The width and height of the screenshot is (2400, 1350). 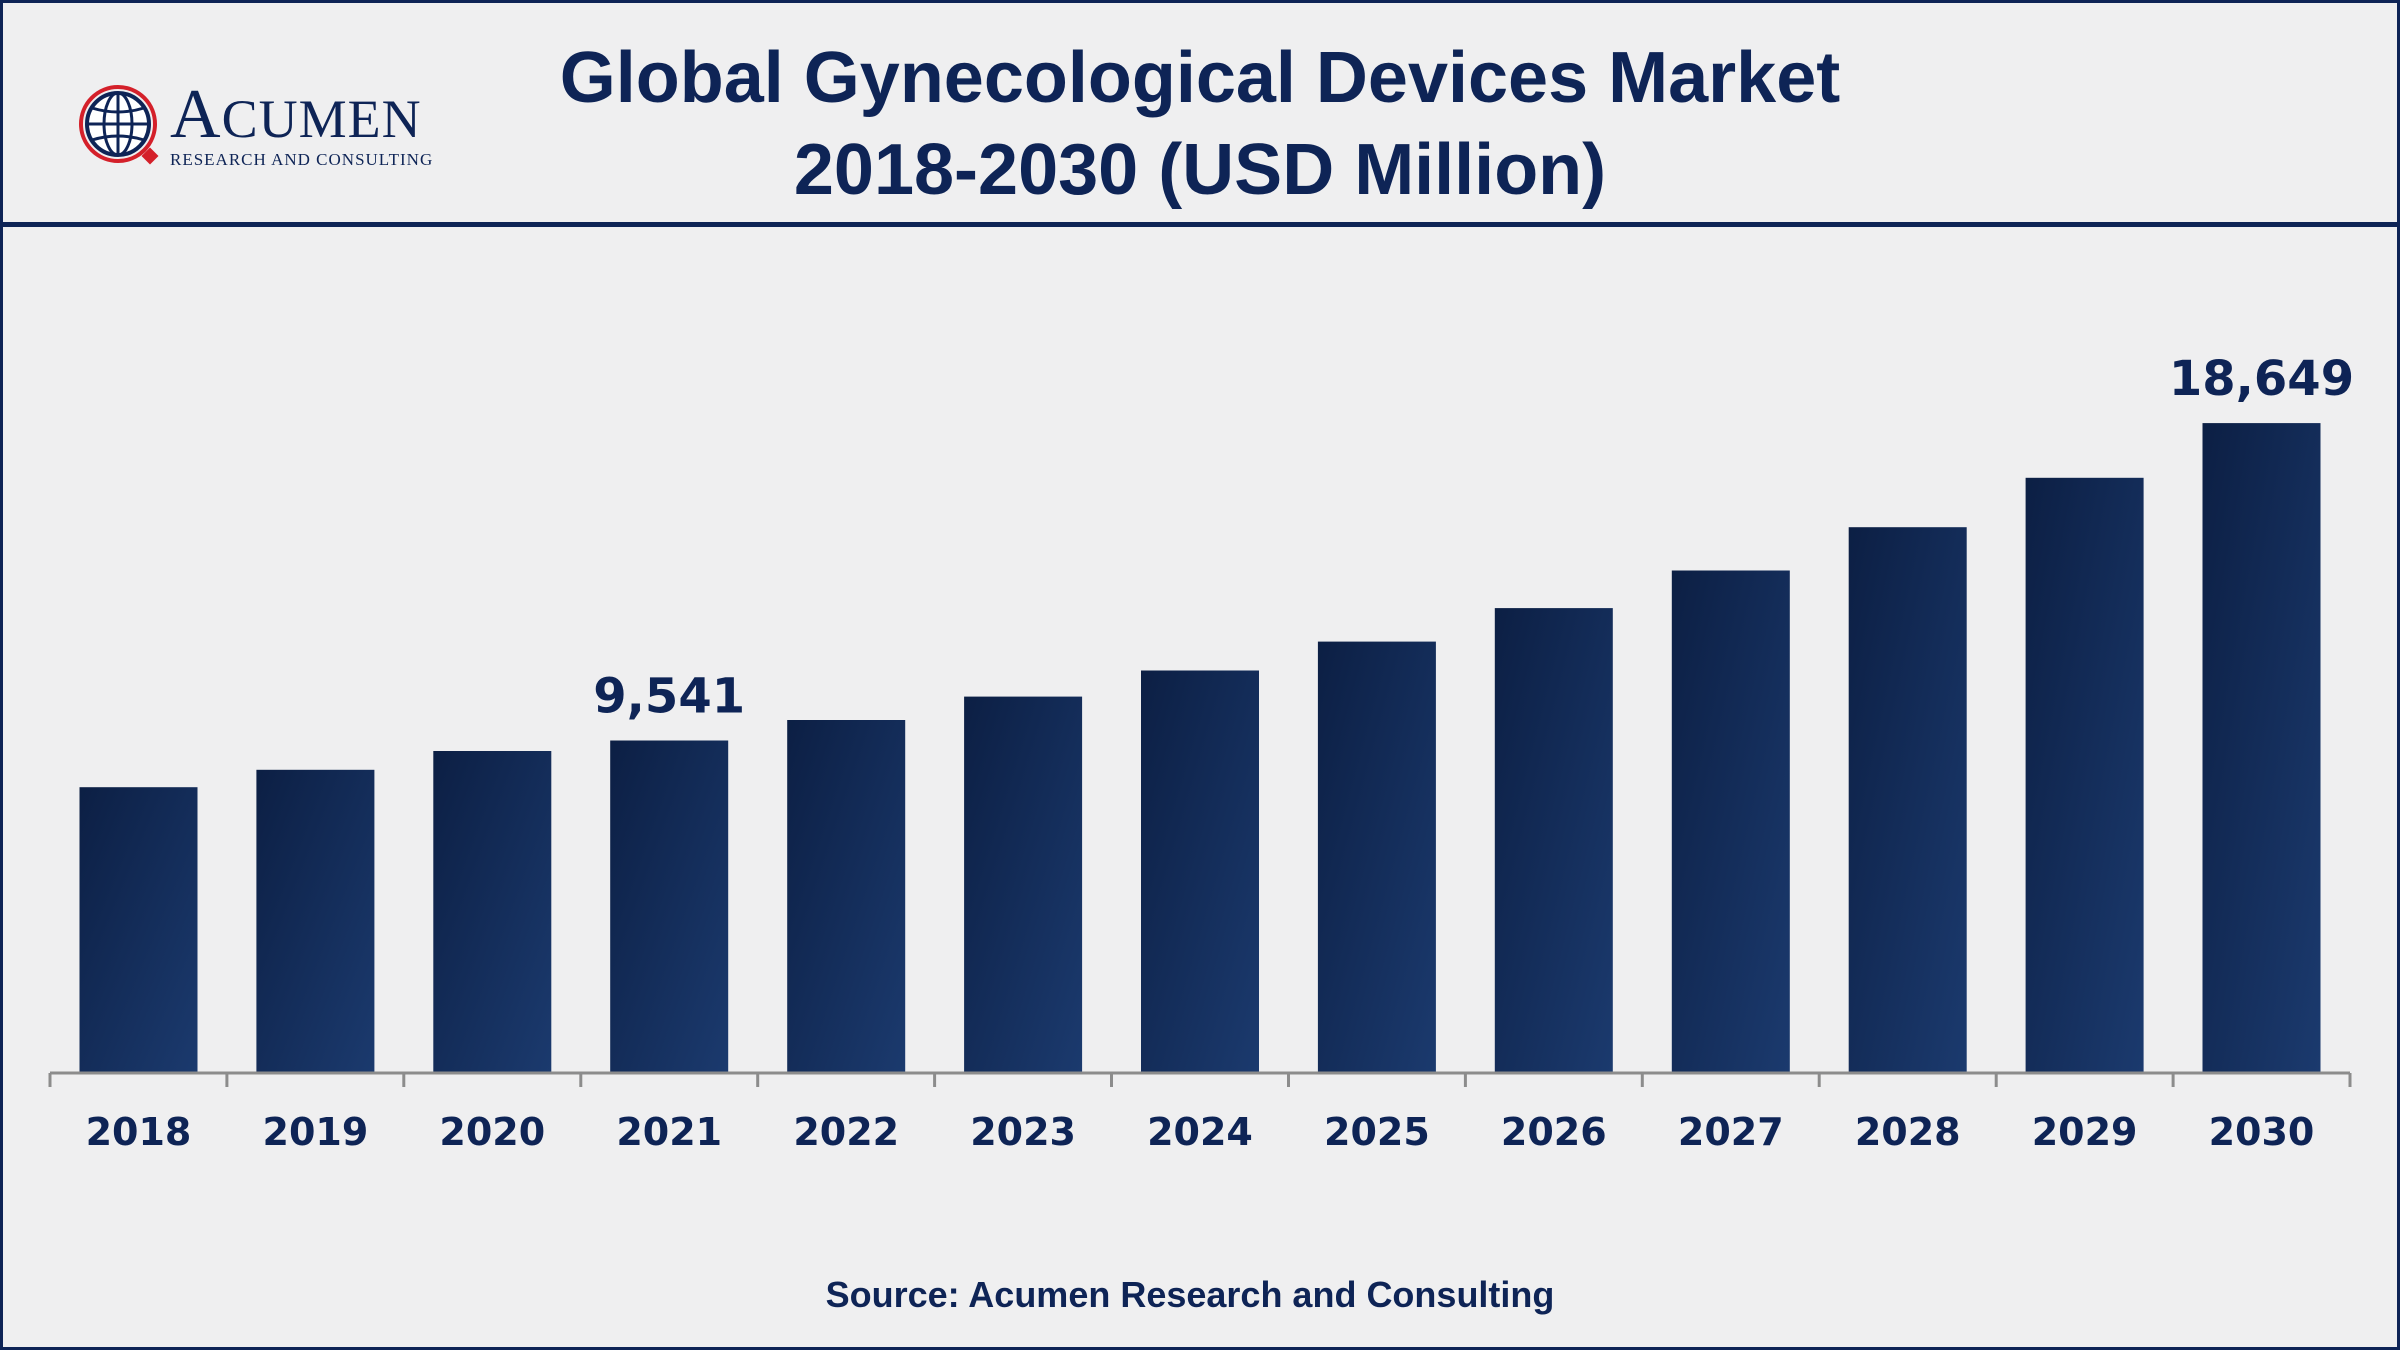 What do you see at coordinates (119, 125) in the screenshot?
I see `globe-icon` at bounding box center [119, 125].